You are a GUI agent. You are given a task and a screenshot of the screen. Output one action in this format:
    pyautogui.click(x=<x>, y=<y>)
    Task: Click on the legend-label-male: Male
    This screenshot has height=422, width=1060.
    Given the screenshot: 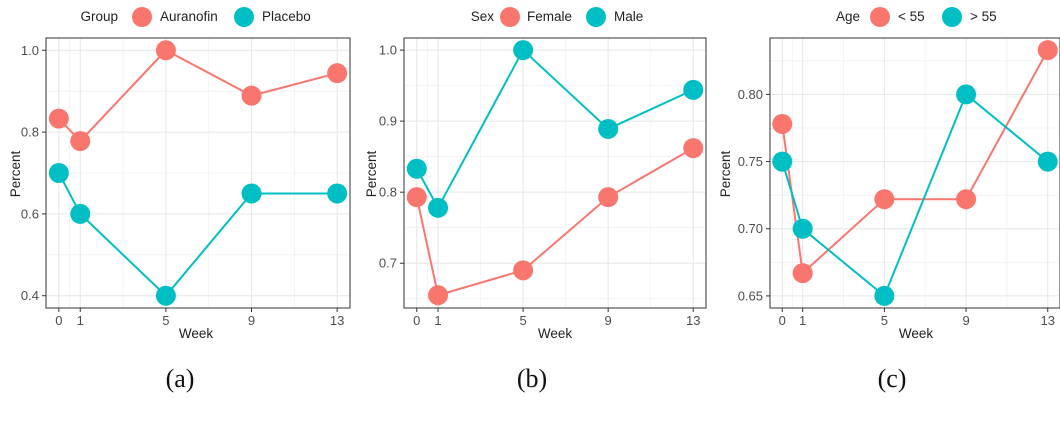 What is the action you would take?
    pyautogui.click(x=628, y=16)
    